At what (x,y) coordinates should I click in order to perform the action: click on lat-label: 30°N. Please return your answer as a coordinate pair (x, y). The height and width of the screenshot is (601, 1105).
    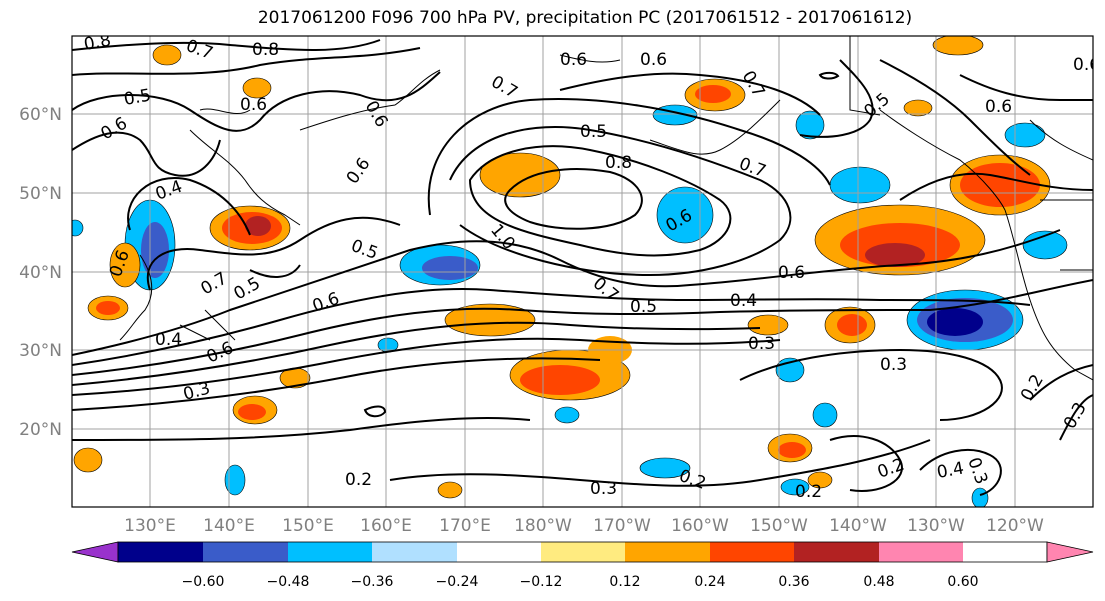
    Looking at the image, I should click on (40, 351).